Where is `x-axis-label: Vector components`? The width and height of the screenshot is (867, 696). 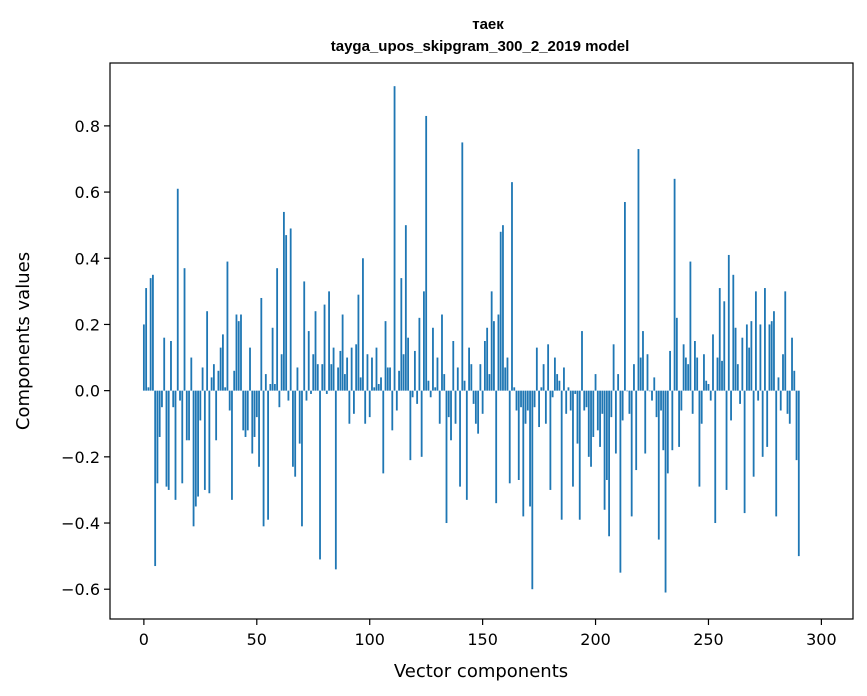
x-axis-label: Vector components is located at coordinates (481, 671).